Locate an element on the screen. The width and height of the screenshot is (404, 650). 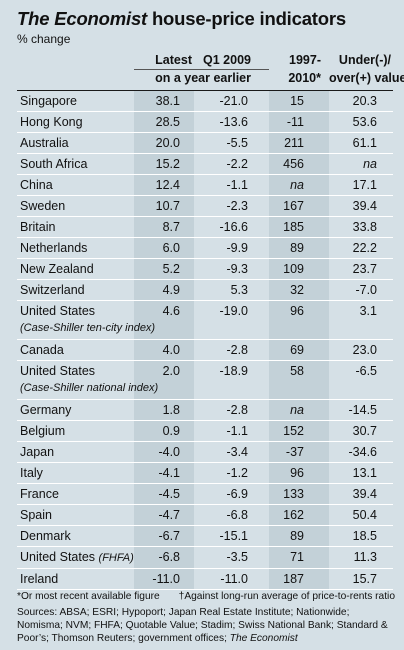
valued-cell: 50.4 is located at coordinates (361, 515).